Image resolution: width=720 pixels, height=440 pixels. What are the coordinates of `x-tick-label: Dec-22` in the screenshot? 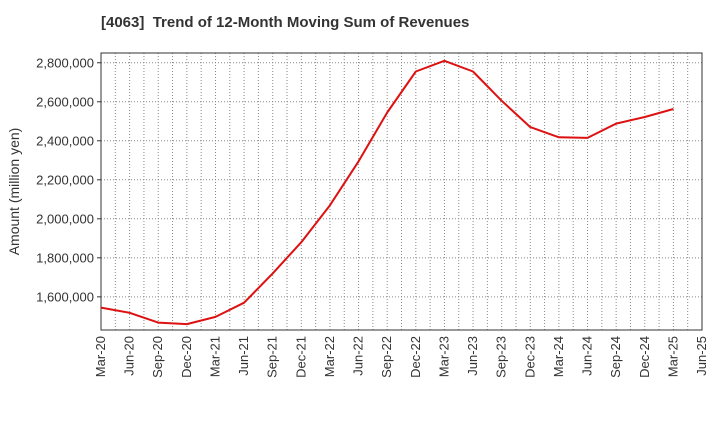 It's located at (415, 357).